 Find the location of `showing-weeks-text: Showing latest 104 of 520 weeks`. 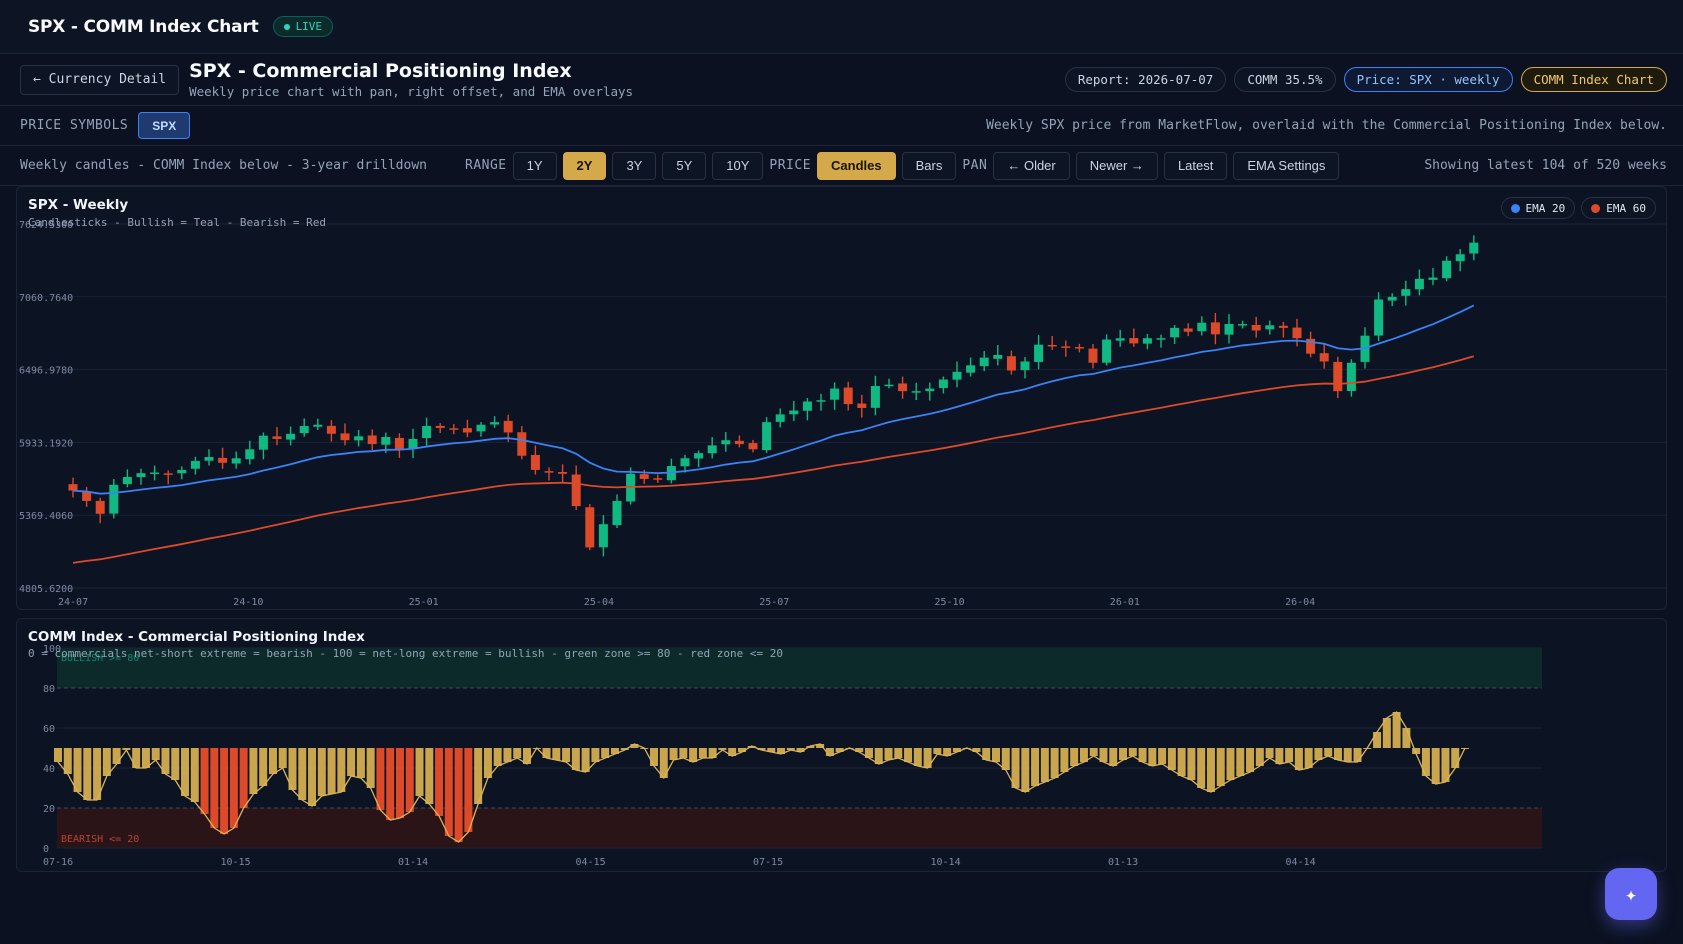

showing-weeks-text: Showing latest 104 of 520 weeks is located at coordinates (1545, 165).